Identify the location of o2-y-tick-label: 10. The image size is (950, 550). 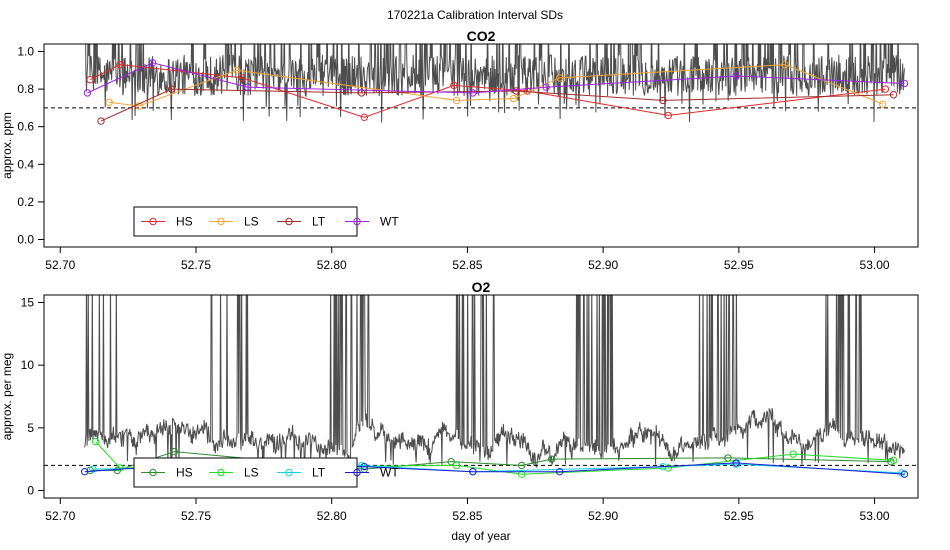
(28, 365).